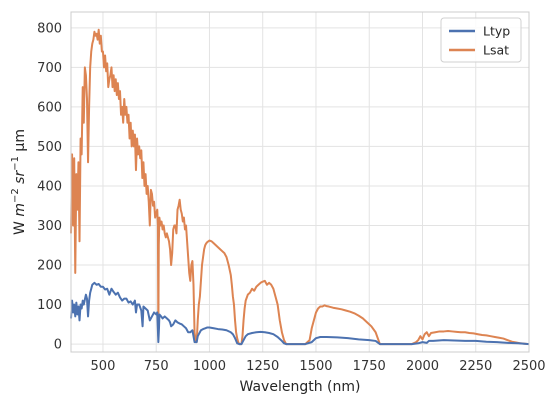 The width and height of the screenshot is (550, 404). I want to click on x-axis-label: Wavelength (nm), so click(300, 387).